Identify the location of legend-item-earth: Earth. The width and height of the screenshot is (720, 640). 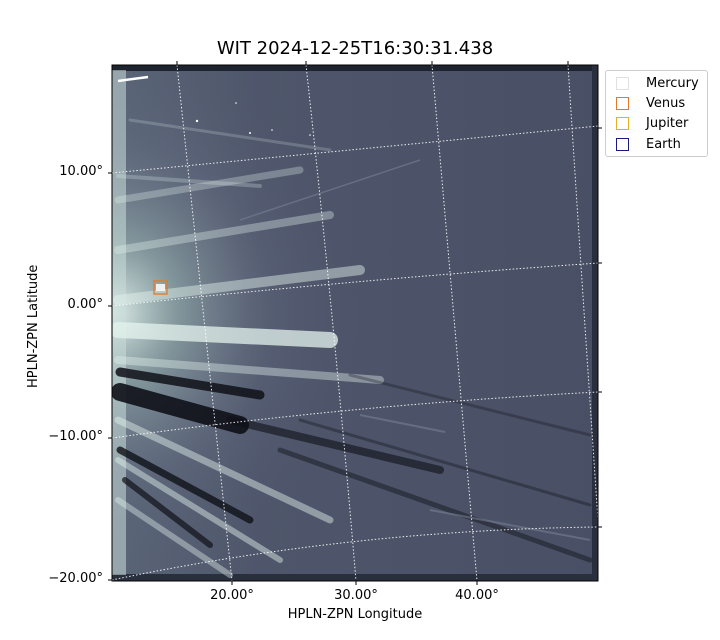
(648, 144).